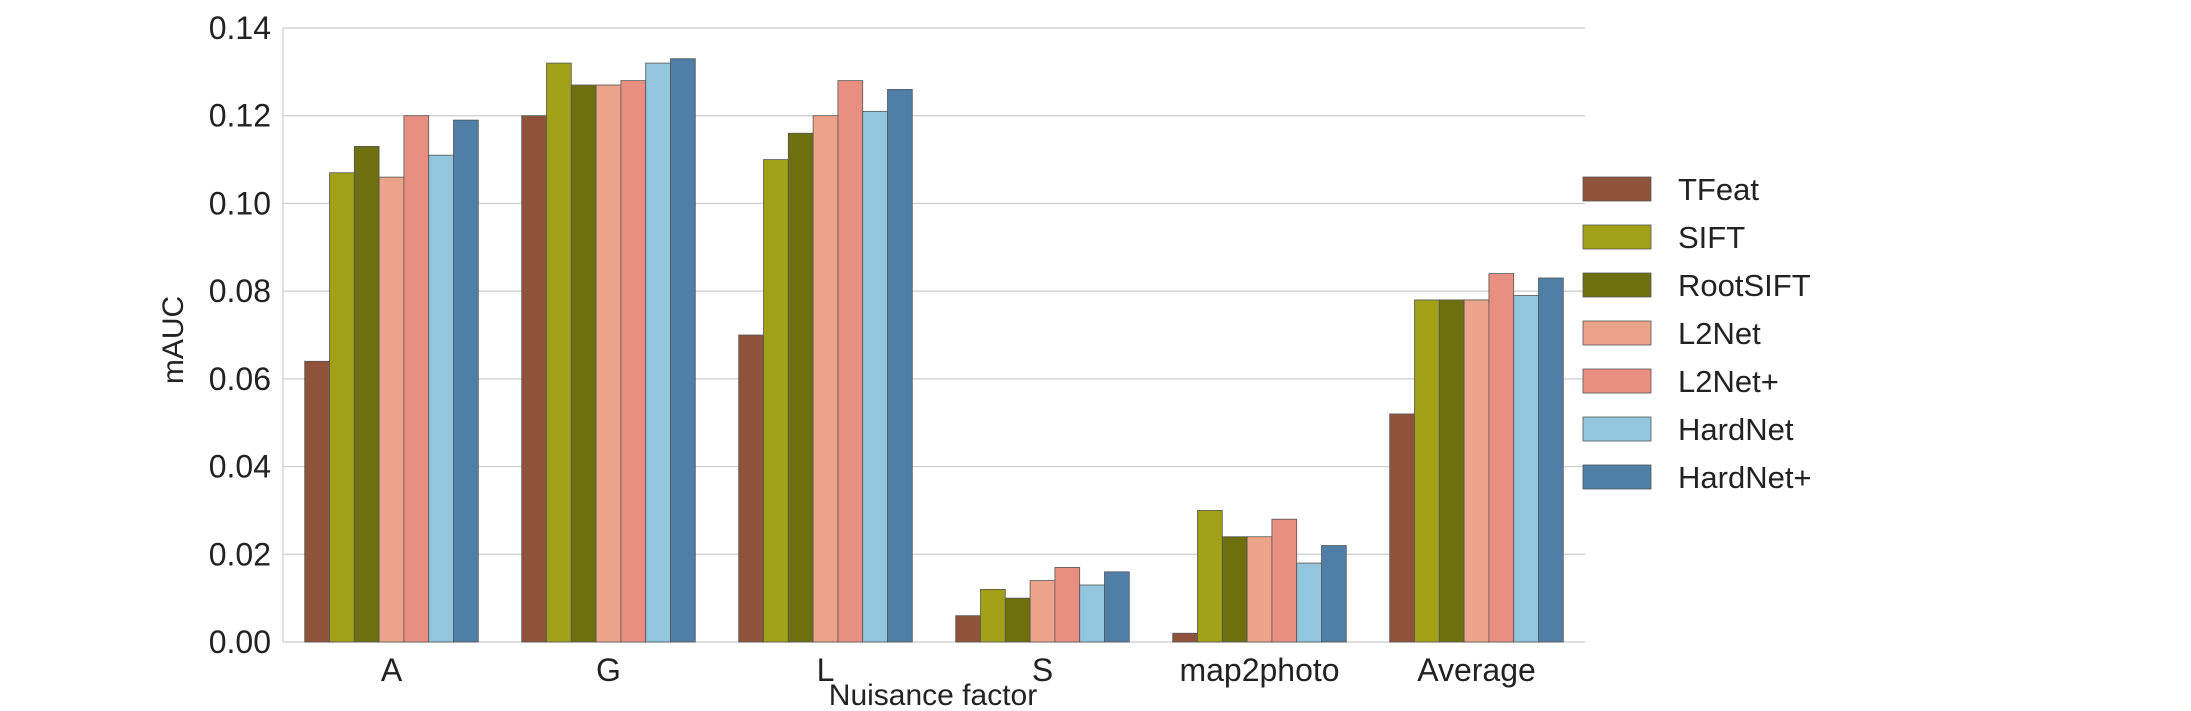  Describe the element at coordinates (683, 350) in the screenshot. I see `bar-hardnet-plus-g` at that location.